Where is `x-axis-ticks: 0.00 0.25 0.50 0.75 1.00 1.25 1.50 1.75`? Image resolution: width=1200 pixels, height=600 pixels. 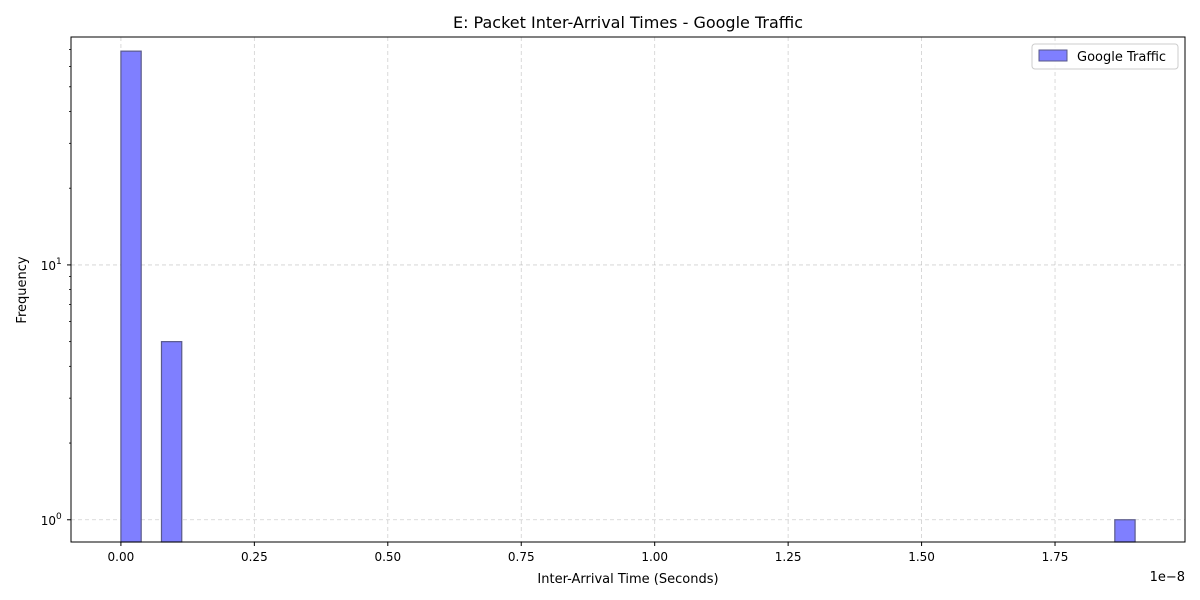 x-axis-ticks: 0.00 0.25 0.50 0.75 1.00 1.25 1.50 1.75 is located at coordinates (588, 553).